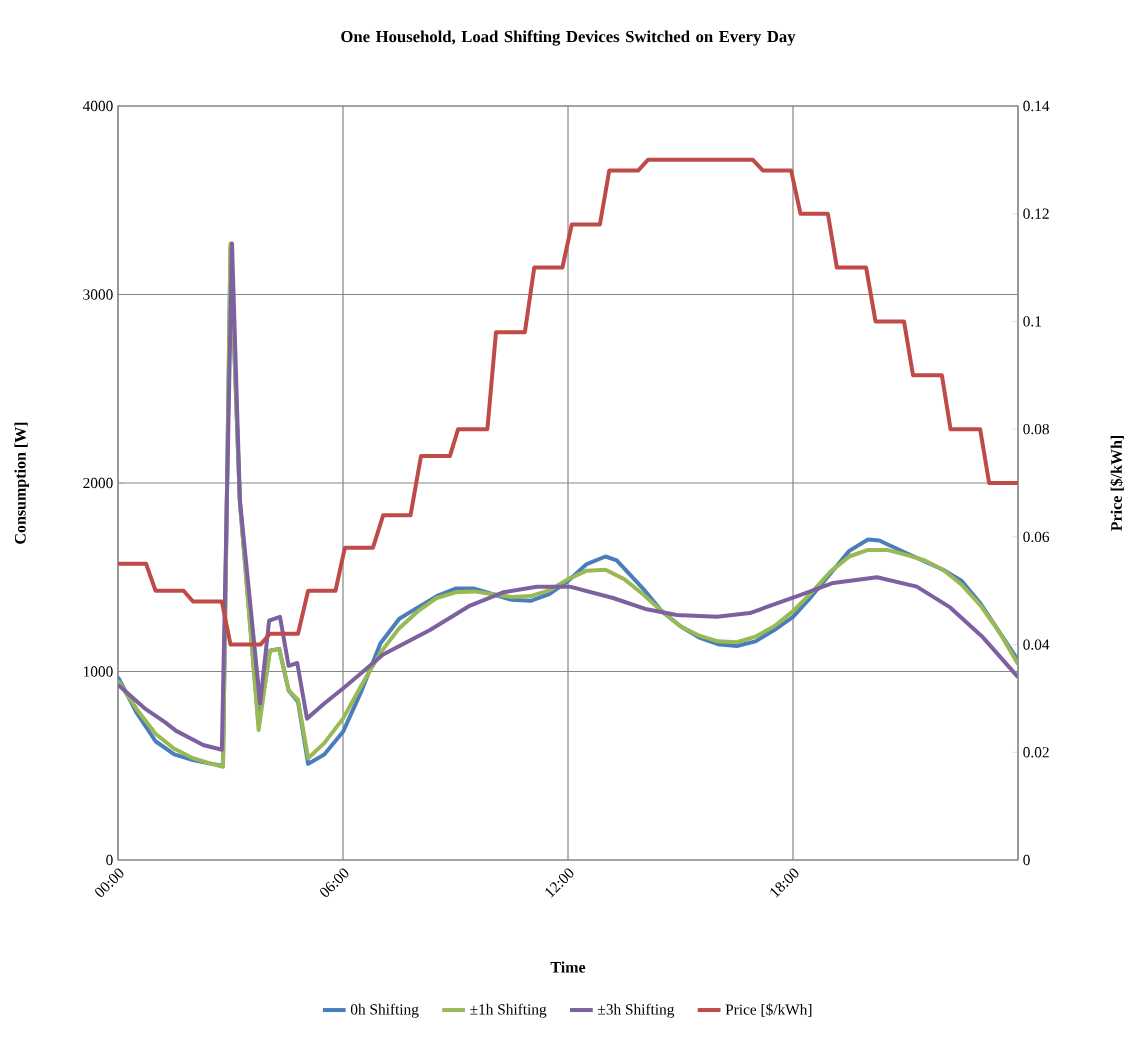 The width and height of the screenshot is (1138, 1053). I want to click on y2-tick-label: 0.08, so click(1036, 429).